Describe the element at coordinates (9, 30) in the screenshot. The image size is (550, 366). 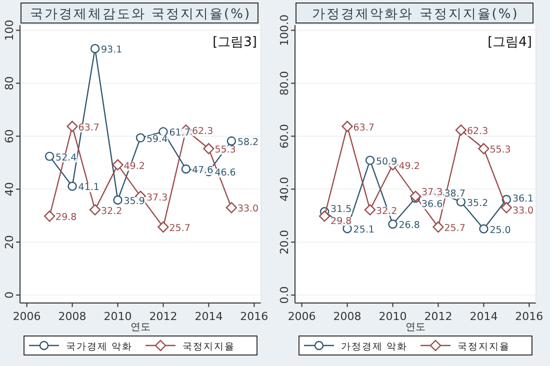
I see `y-tick-label: 100` at that location.